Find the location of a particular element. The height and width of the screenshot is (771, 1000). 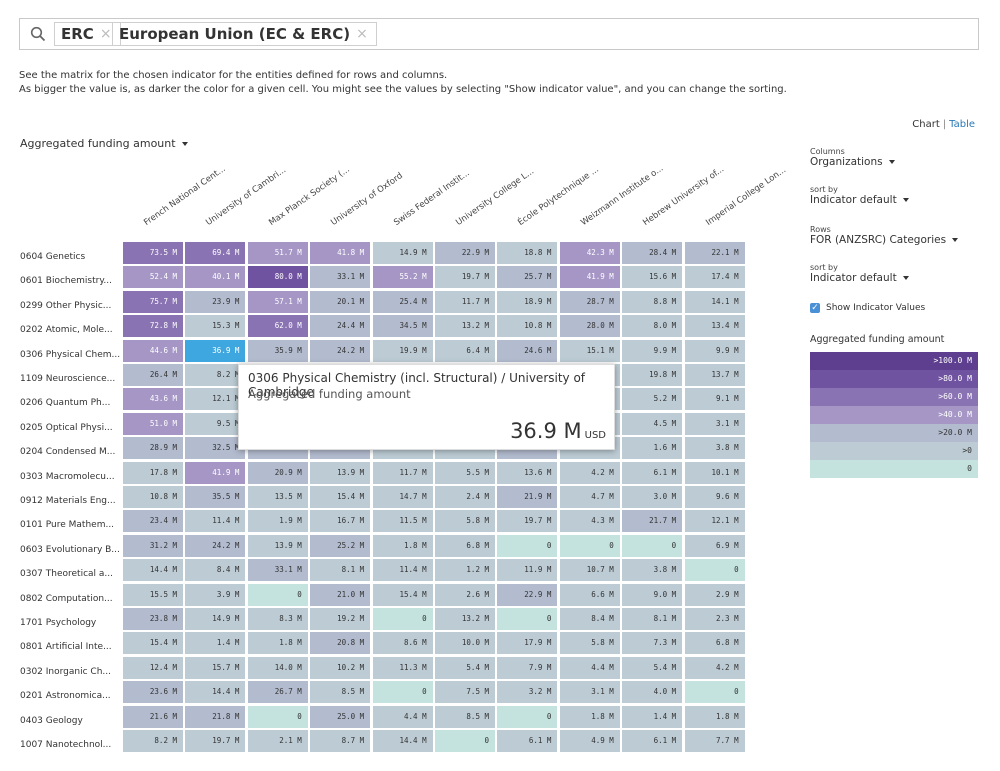

matrix-cell: 15.3 M is located at coordinates (215, 326).